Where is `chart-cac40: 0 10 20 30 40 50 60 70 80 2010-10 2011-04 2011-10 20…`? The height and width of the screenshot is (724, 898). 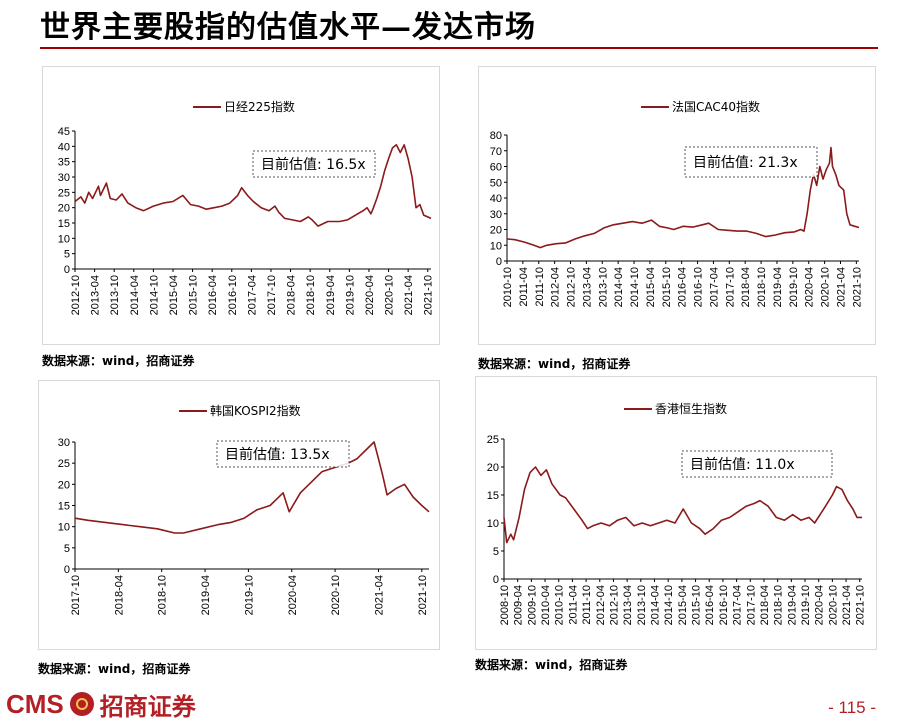 chart-cac40: 0 10 20 30 40 50 60 70 80 2010-10 2011-04 2011-10 20… is located at coordinates (677, 203).